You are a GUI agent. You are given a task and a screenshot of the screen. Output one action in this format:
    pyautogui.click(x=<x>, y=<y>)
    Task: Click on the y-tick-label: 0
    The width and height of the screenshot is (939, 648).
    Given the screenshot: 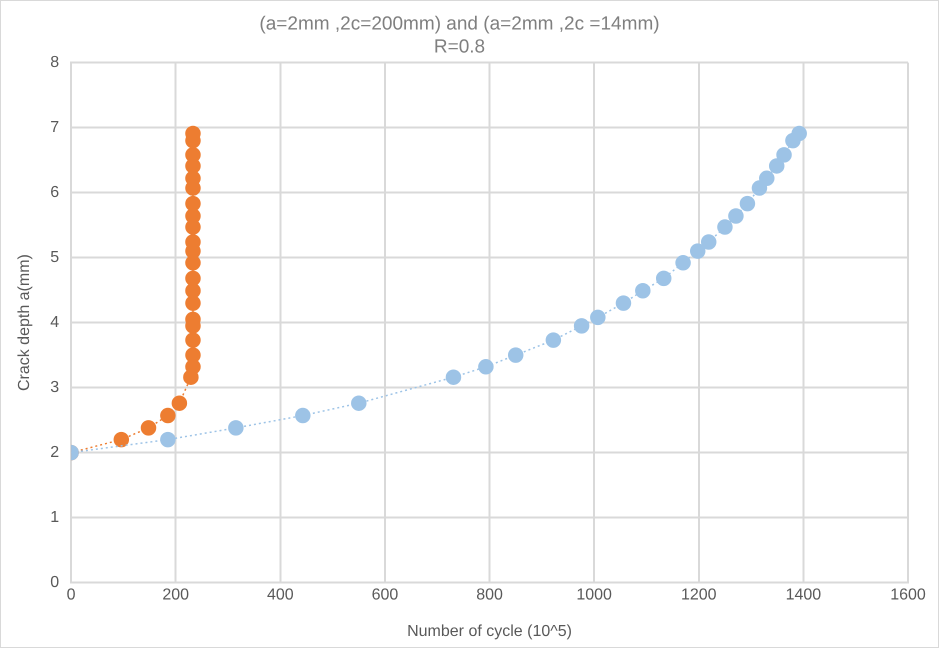 What is the action you would take?
    pyautogui.click(x=55, y=583)
    